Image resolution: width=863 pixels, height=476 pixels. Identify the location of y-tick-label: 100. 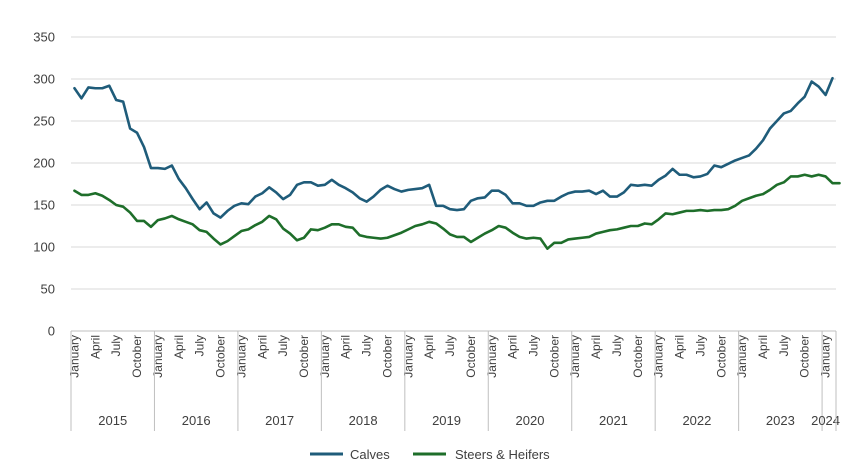
(44, 247).